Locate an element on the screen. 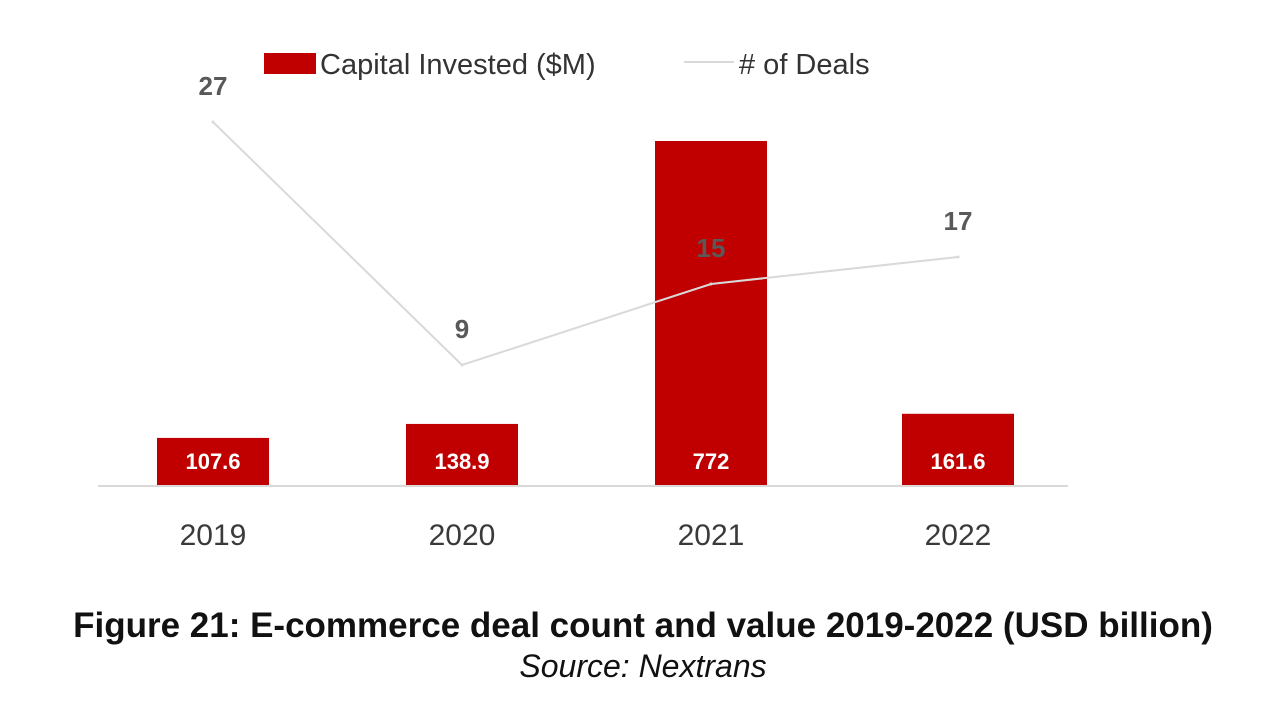  legend-swatch-capital is located at coordinates (290, 63).